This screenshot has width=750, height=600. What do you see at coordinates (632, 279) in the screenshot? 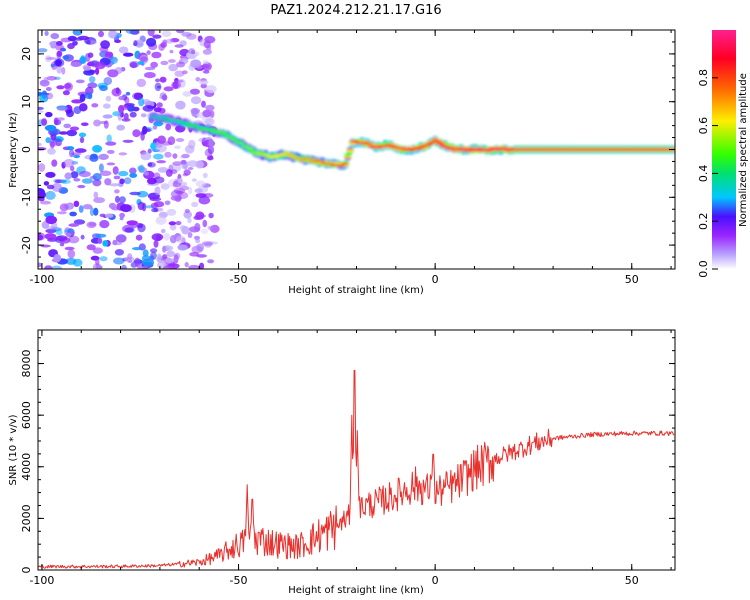
I see `x-tick-label: 50` at bounding box center [632, 279].